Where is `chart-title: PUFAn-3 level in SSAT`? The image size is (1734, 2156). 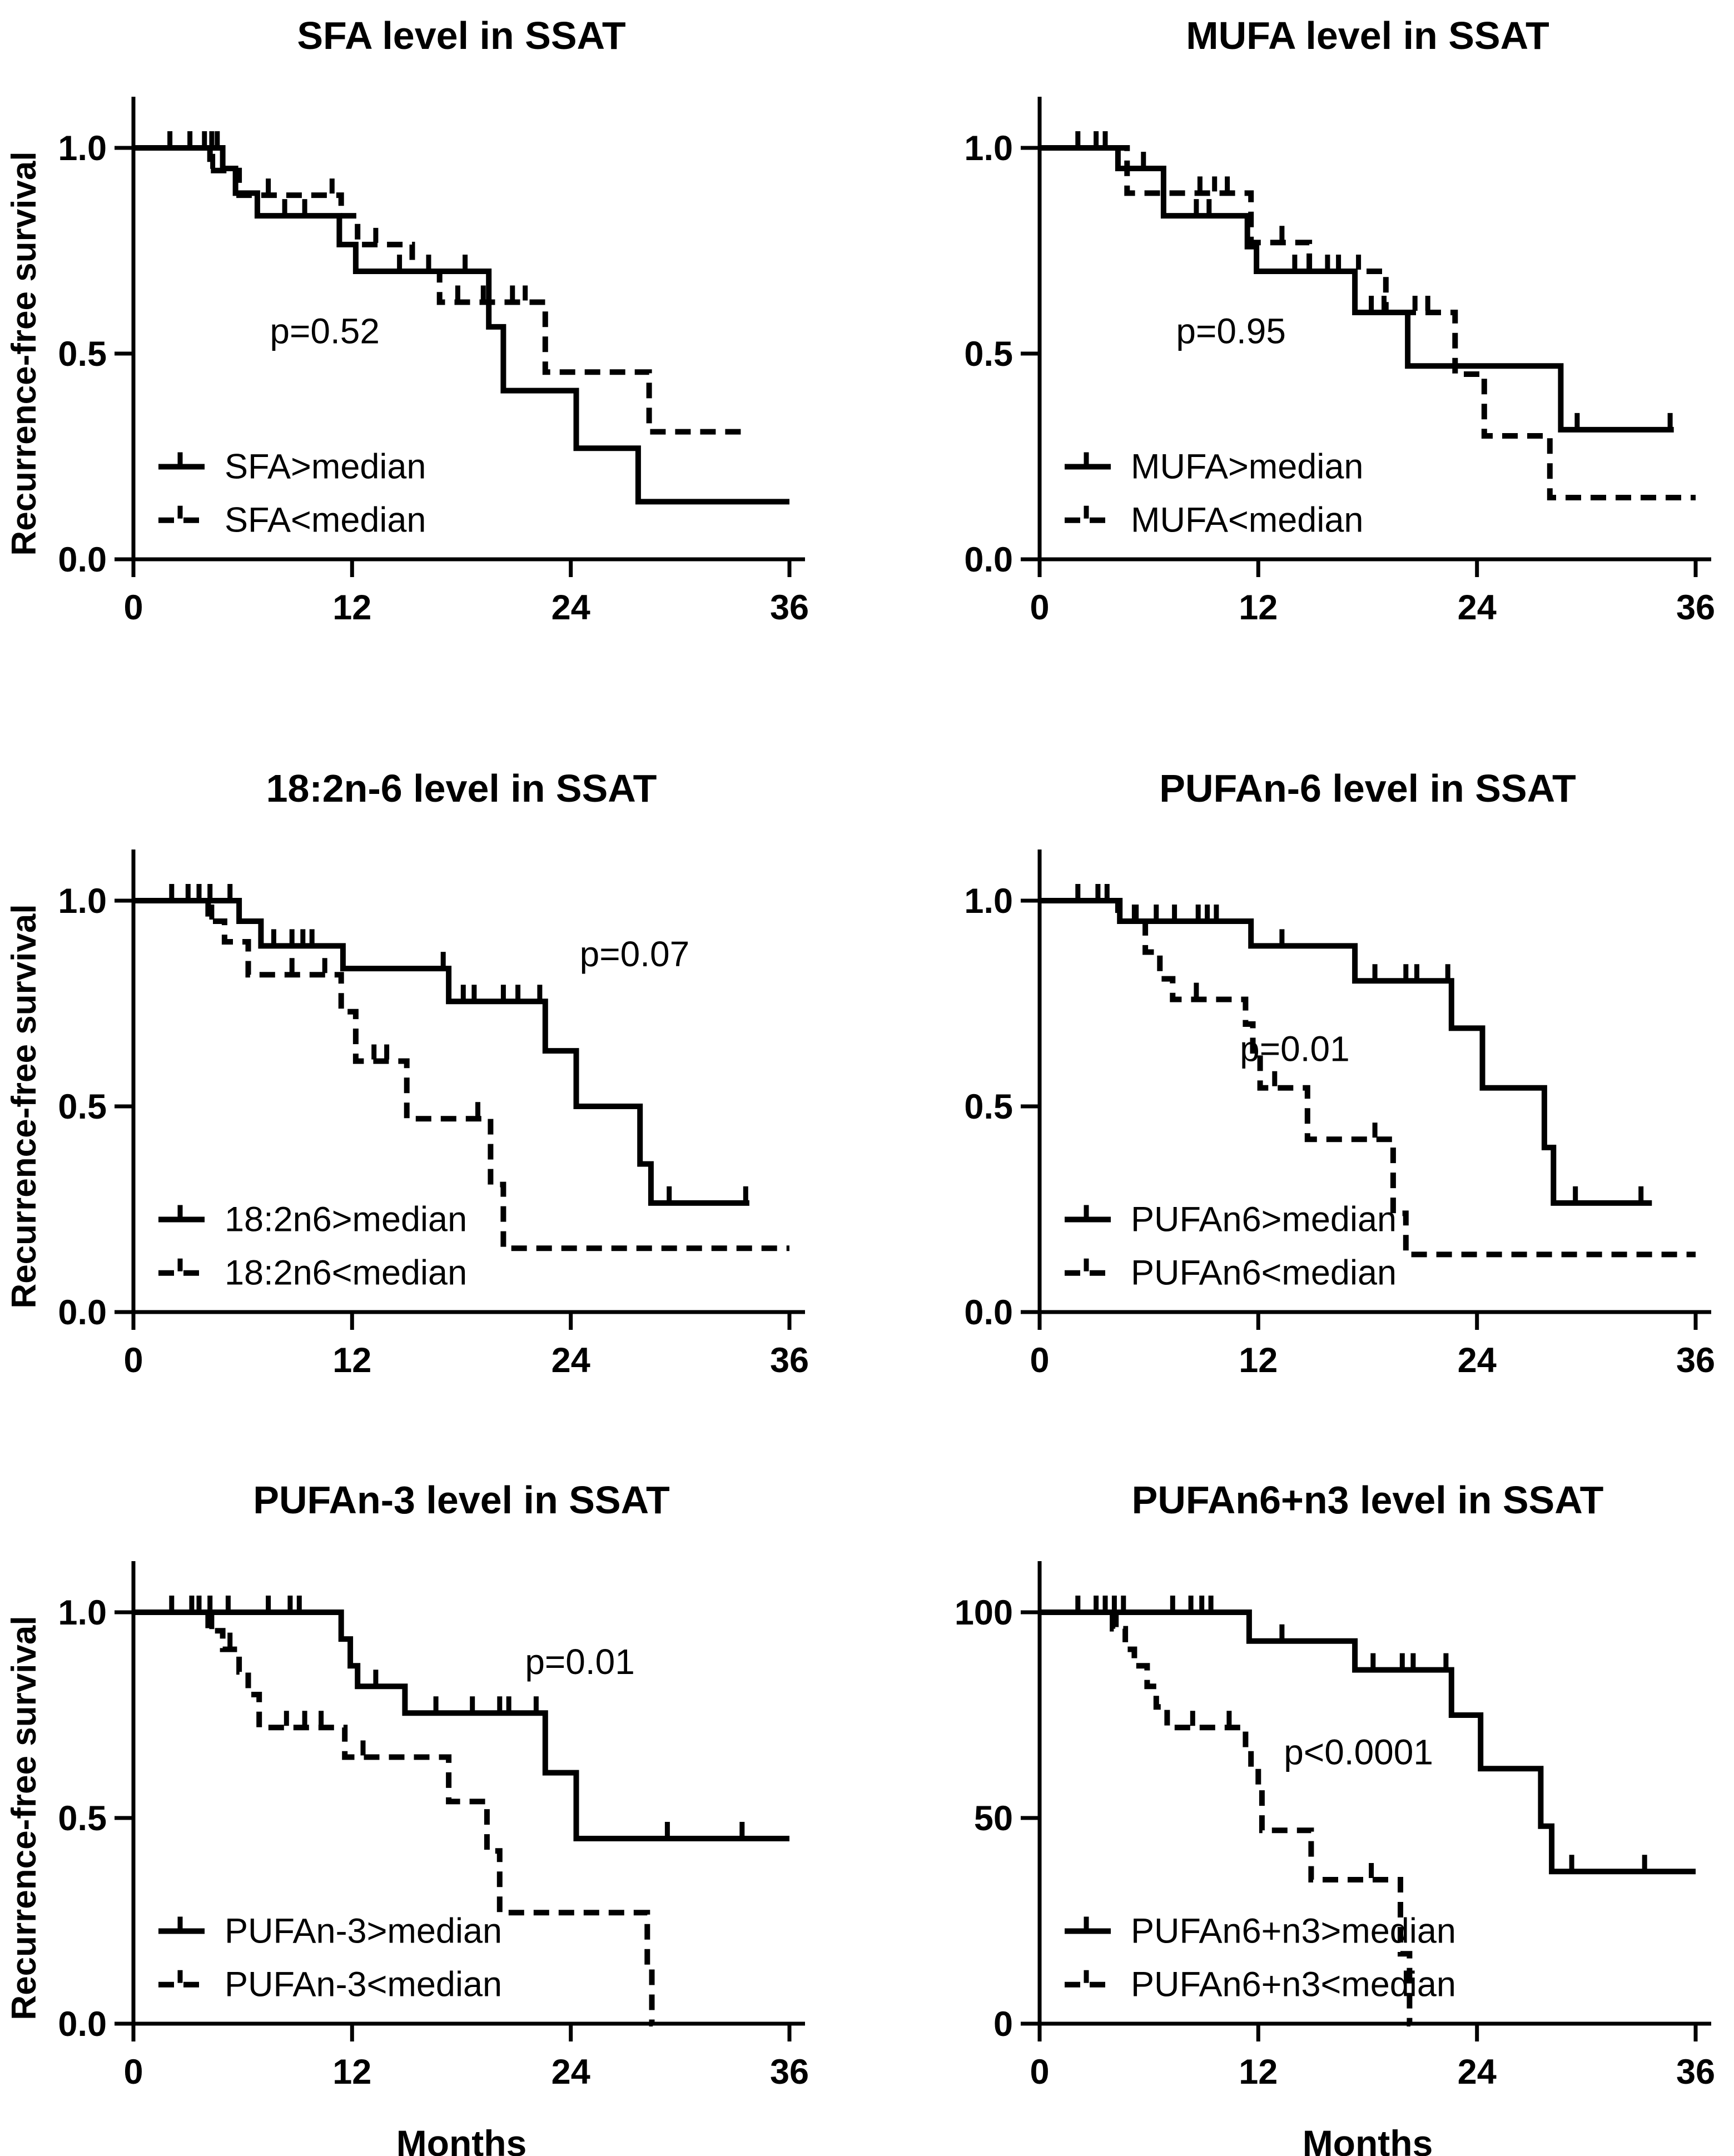
chart-title: PUFAn-3 level in SSAT is located at coordinates (461, 1500).